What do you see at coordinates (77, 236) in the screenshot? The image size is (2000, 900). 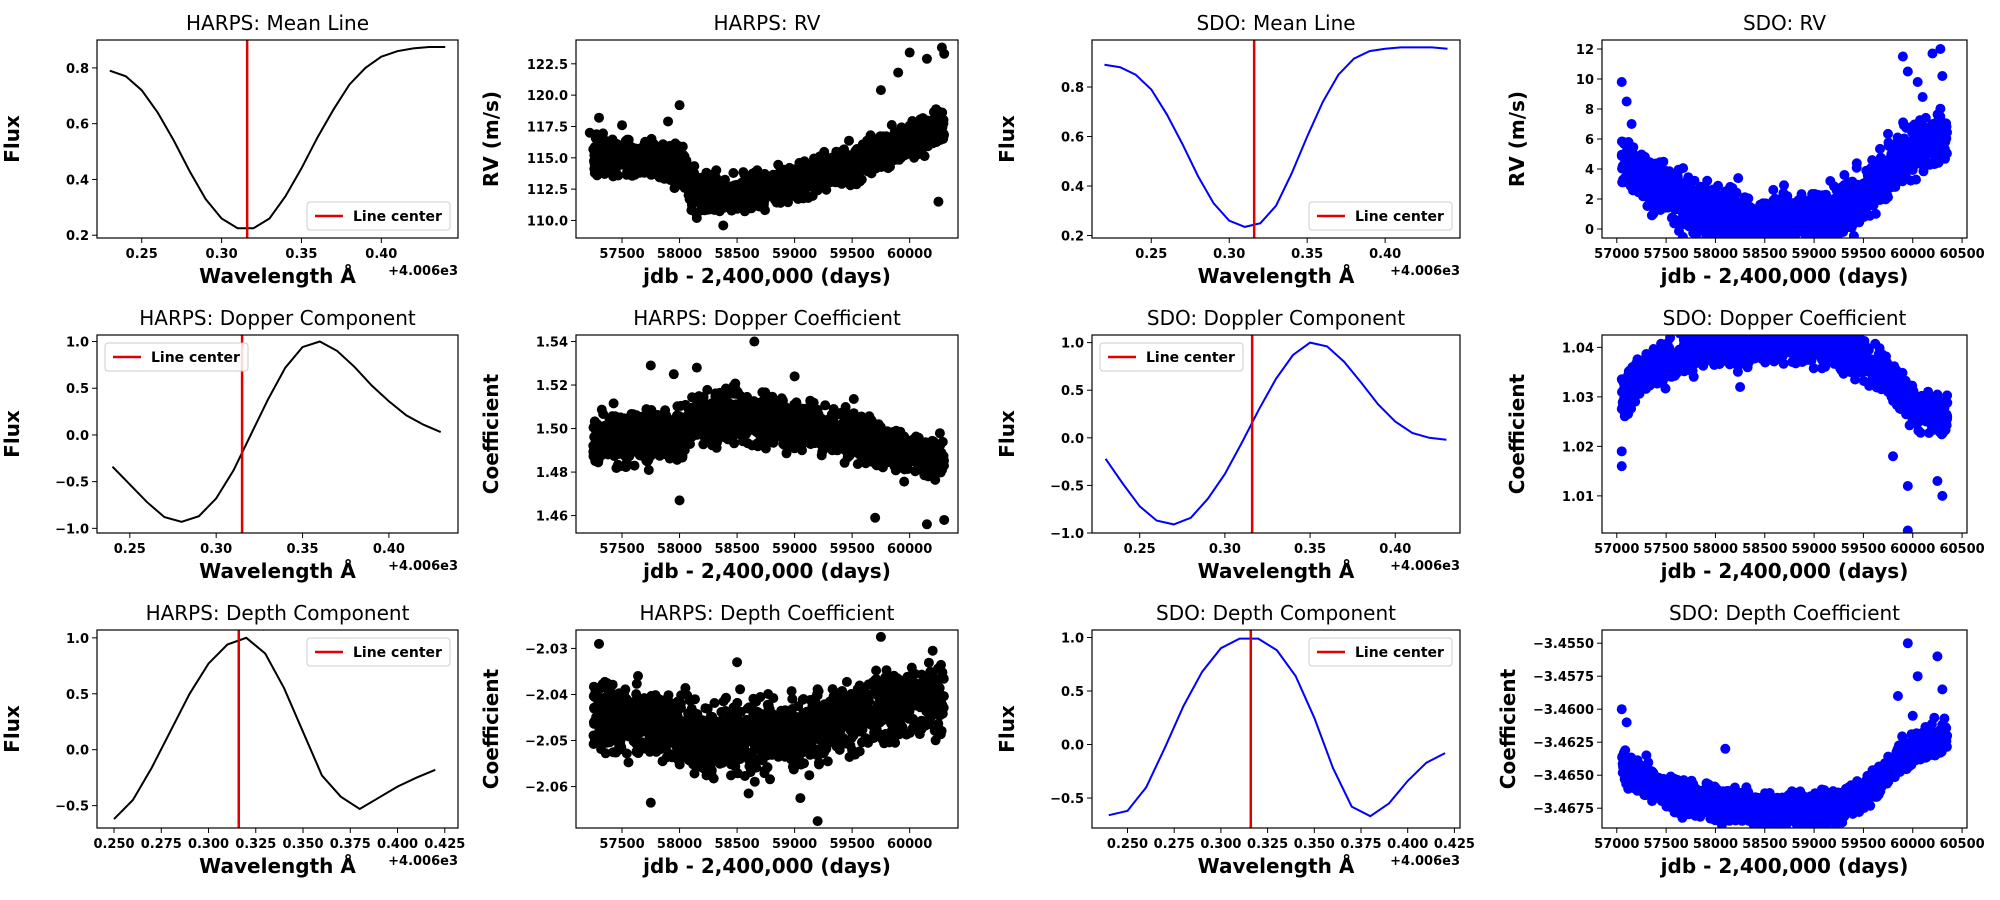 I see `y-tick-label: 0.2` at bounding box center [77, 236].